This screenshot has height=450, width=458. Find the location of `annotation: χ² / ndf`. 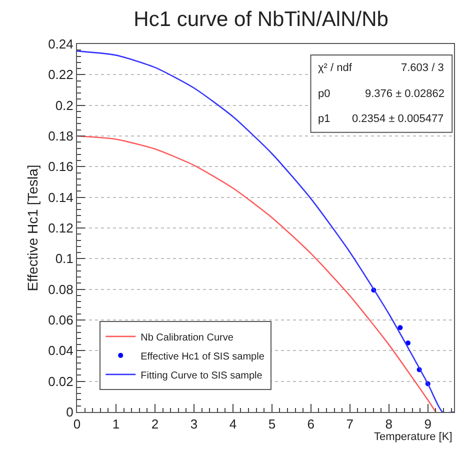

annotation: χ² / ndf is located at coordinates (335, 68).